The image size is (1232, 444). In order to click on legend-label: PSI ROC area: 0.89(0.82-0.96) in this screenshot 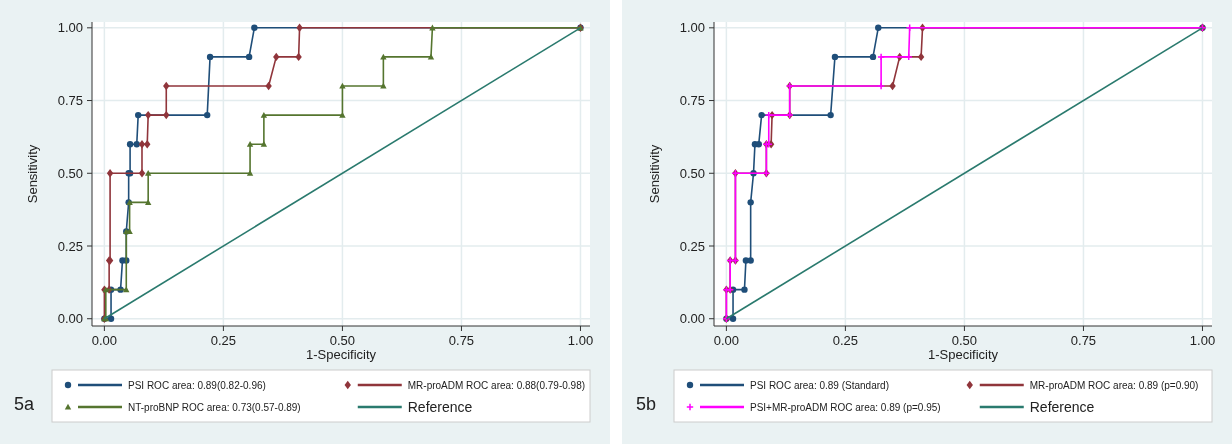, I will do `click(197, 385)`.